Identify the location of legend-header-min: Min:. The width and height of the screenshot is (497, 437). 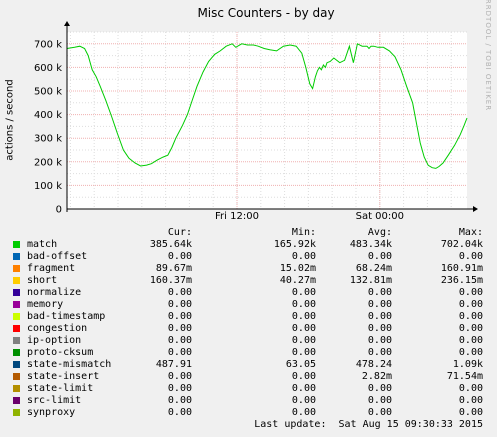
(303, 232).